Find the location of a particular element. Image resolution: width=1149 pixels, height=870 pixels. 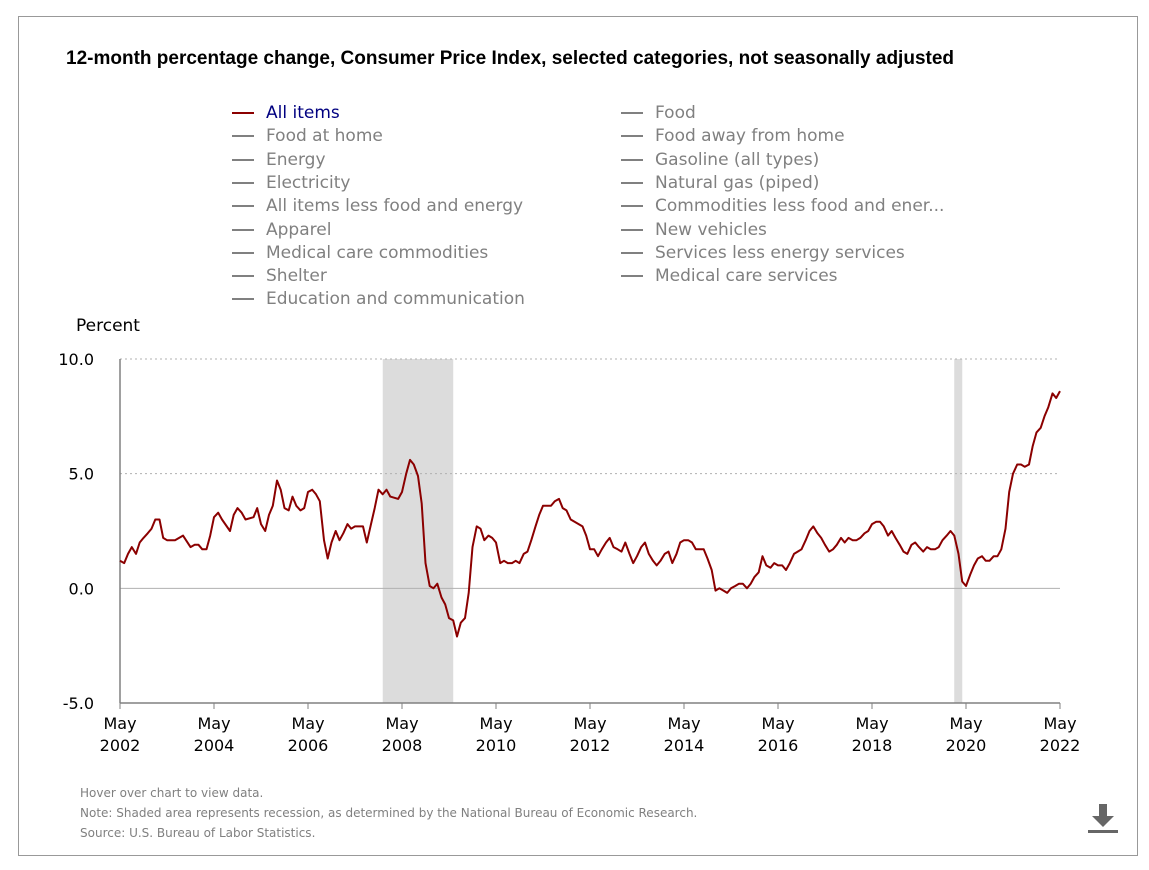

legend-label: Shelter is located at coordinates (296, 276).